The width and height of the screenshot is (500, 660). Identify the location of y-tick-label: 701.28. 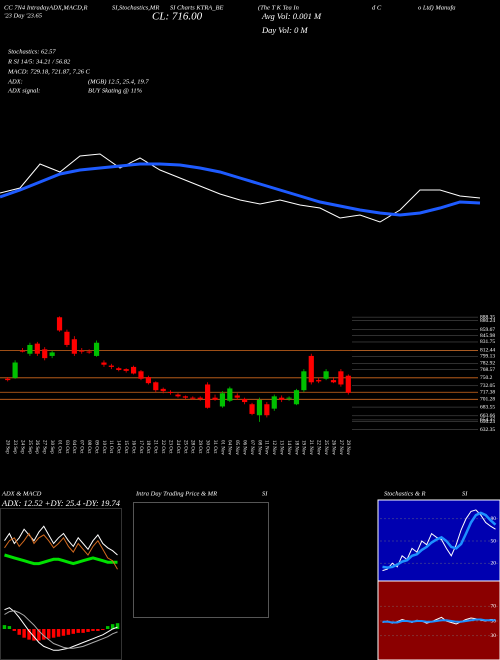
(487, 400).